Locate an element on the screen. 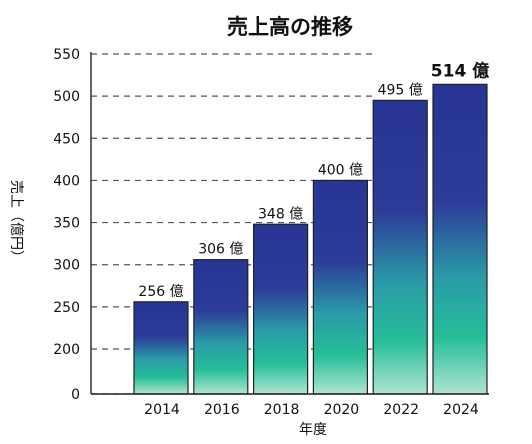 Image resolution: width=532 pixels, height=444 pixels. data-label: 256 億 is located at coordinates (160, 292).